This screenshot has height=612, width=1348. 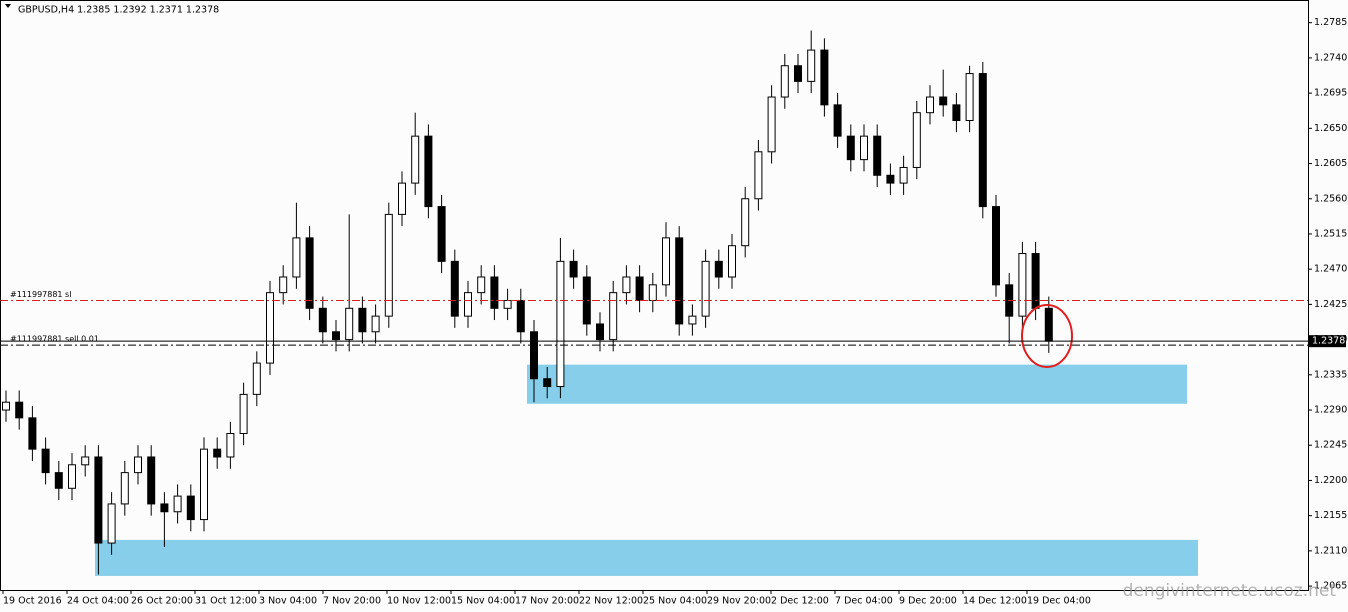 I want to click on x-tick-label: 19 Oct 2016, so click(x=32, y=601).